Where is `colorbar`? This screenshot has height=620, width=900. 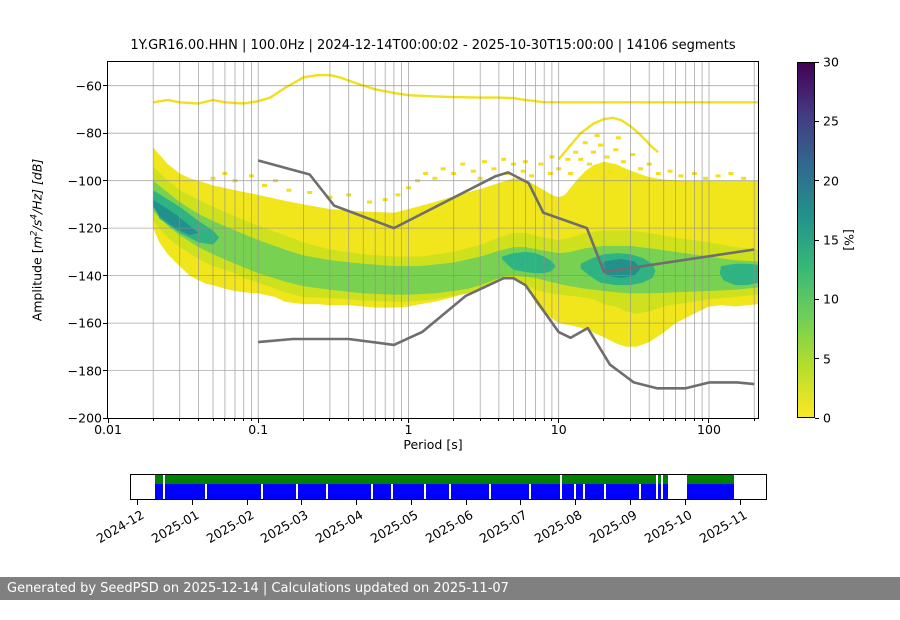 colorbar is located at coordinates (806, 240).